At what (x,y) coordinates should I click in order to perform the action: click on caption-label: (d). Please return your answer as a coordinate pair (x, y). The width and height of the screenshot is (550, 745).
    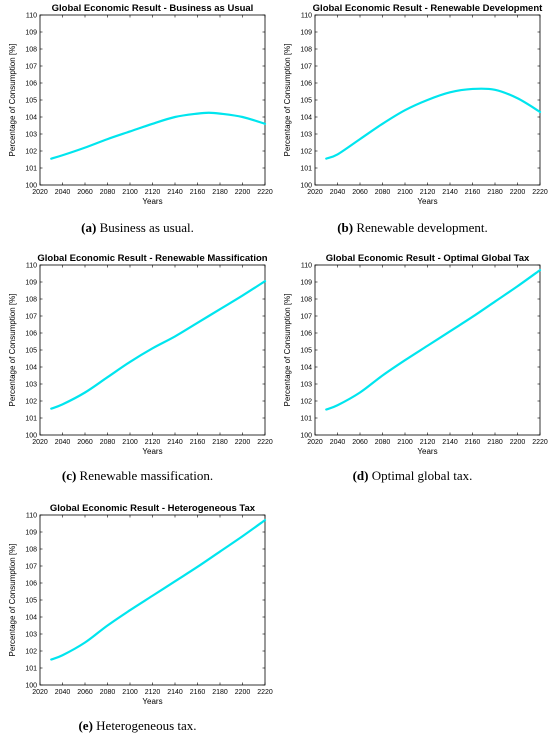
    Looking at the image, I should click on (360, 475).